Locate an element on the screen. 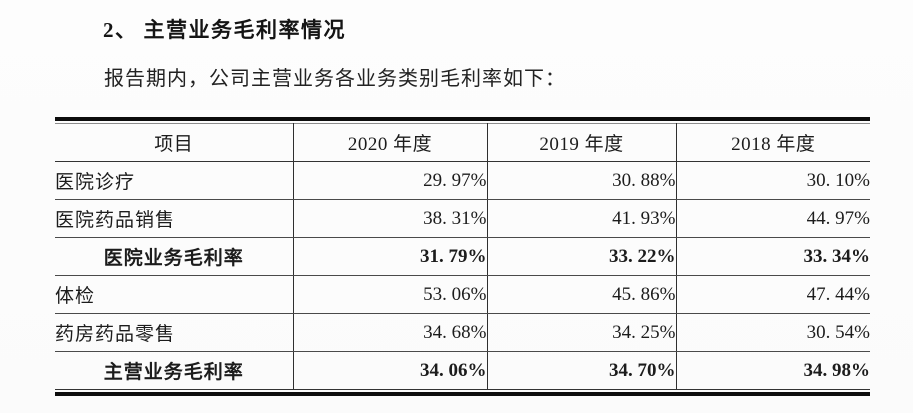 The height and width of the screenshot is (413, 913). table-row-subtotal: 医院业务毛利率 31. 79% 33. 22% 33. 34% is located at coordinates (462, 256).